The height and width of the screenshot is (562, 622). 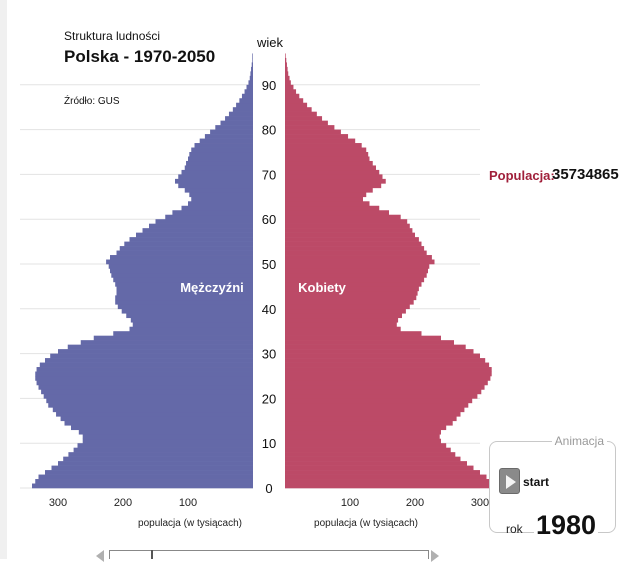 I want to click on play-button, so click(x=509, y=481).